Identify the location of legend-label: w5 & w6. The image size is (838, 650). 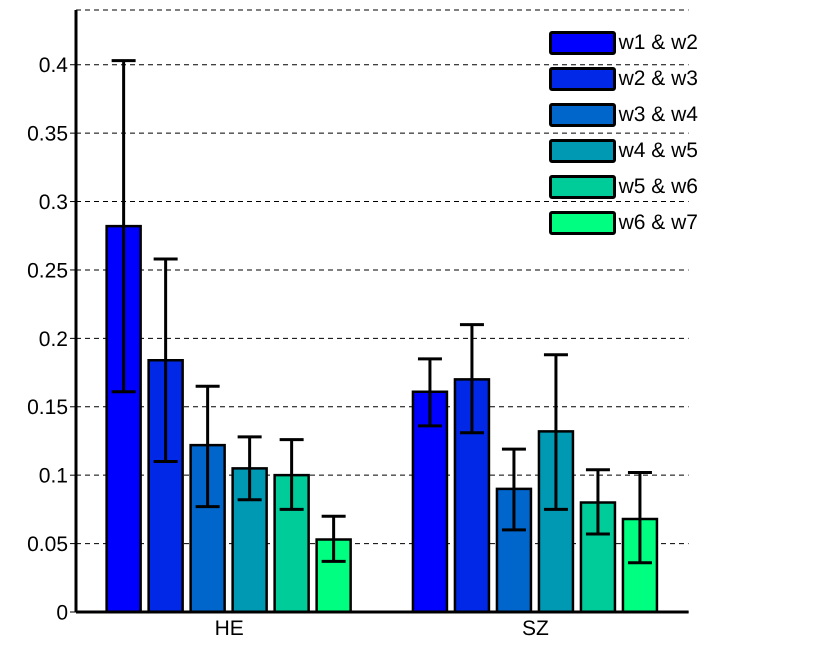
(658, 186).